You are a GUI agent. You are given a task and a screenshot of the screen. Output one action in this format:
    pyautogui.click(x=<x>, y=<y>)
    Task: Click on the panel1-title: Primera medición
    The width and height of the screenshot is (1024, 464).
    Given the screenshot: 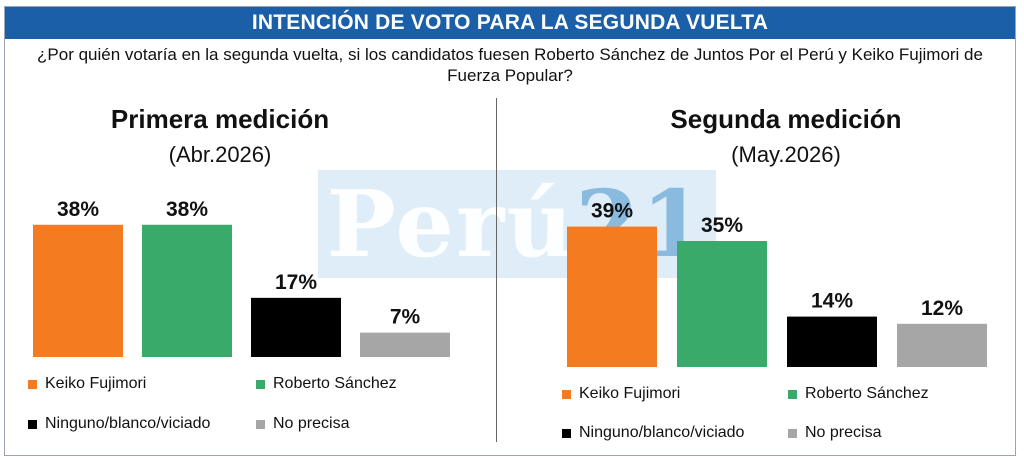 What is the action you would take?
    pyautogui.click(x=220, y=119)
    